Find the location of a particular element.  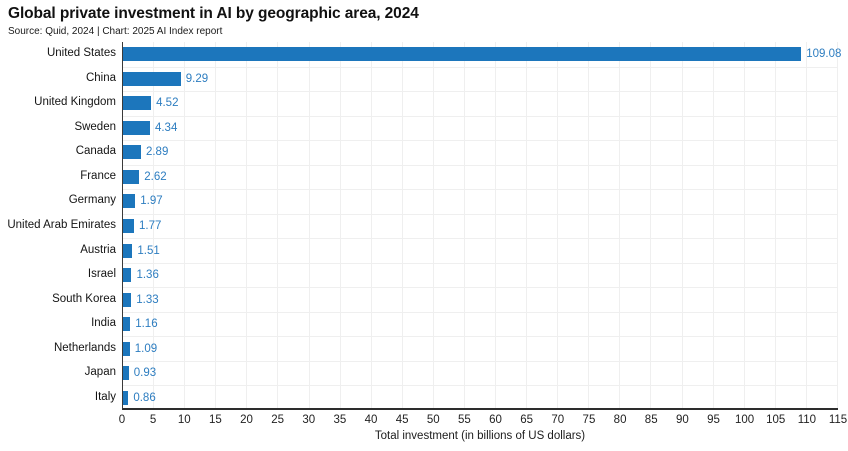

category-label: Austria is located at coordinates (98, 250).